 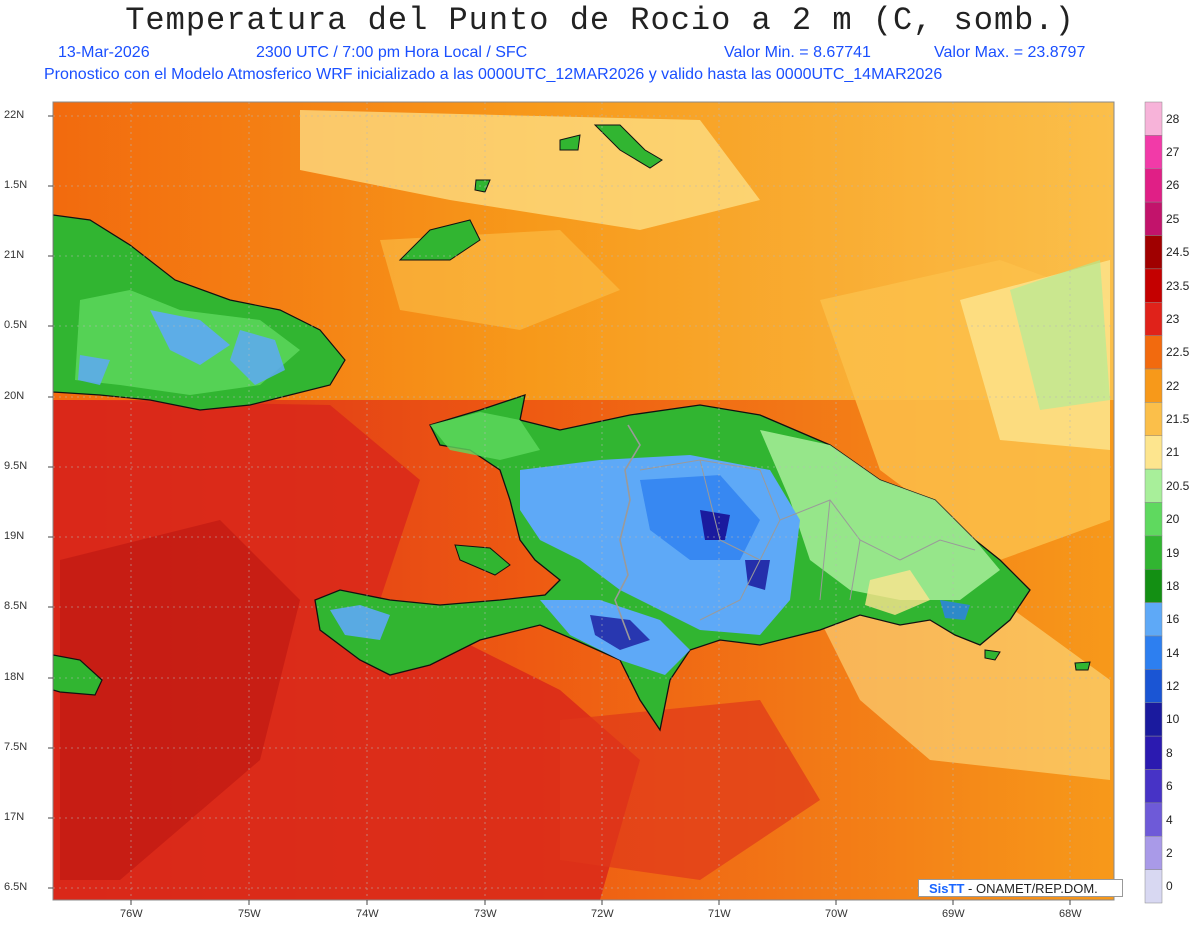 What do you see at coordinates (1173, 385) in the screenshot?
I see `colorbar-label: 22` at bounding box center [1173, 385].